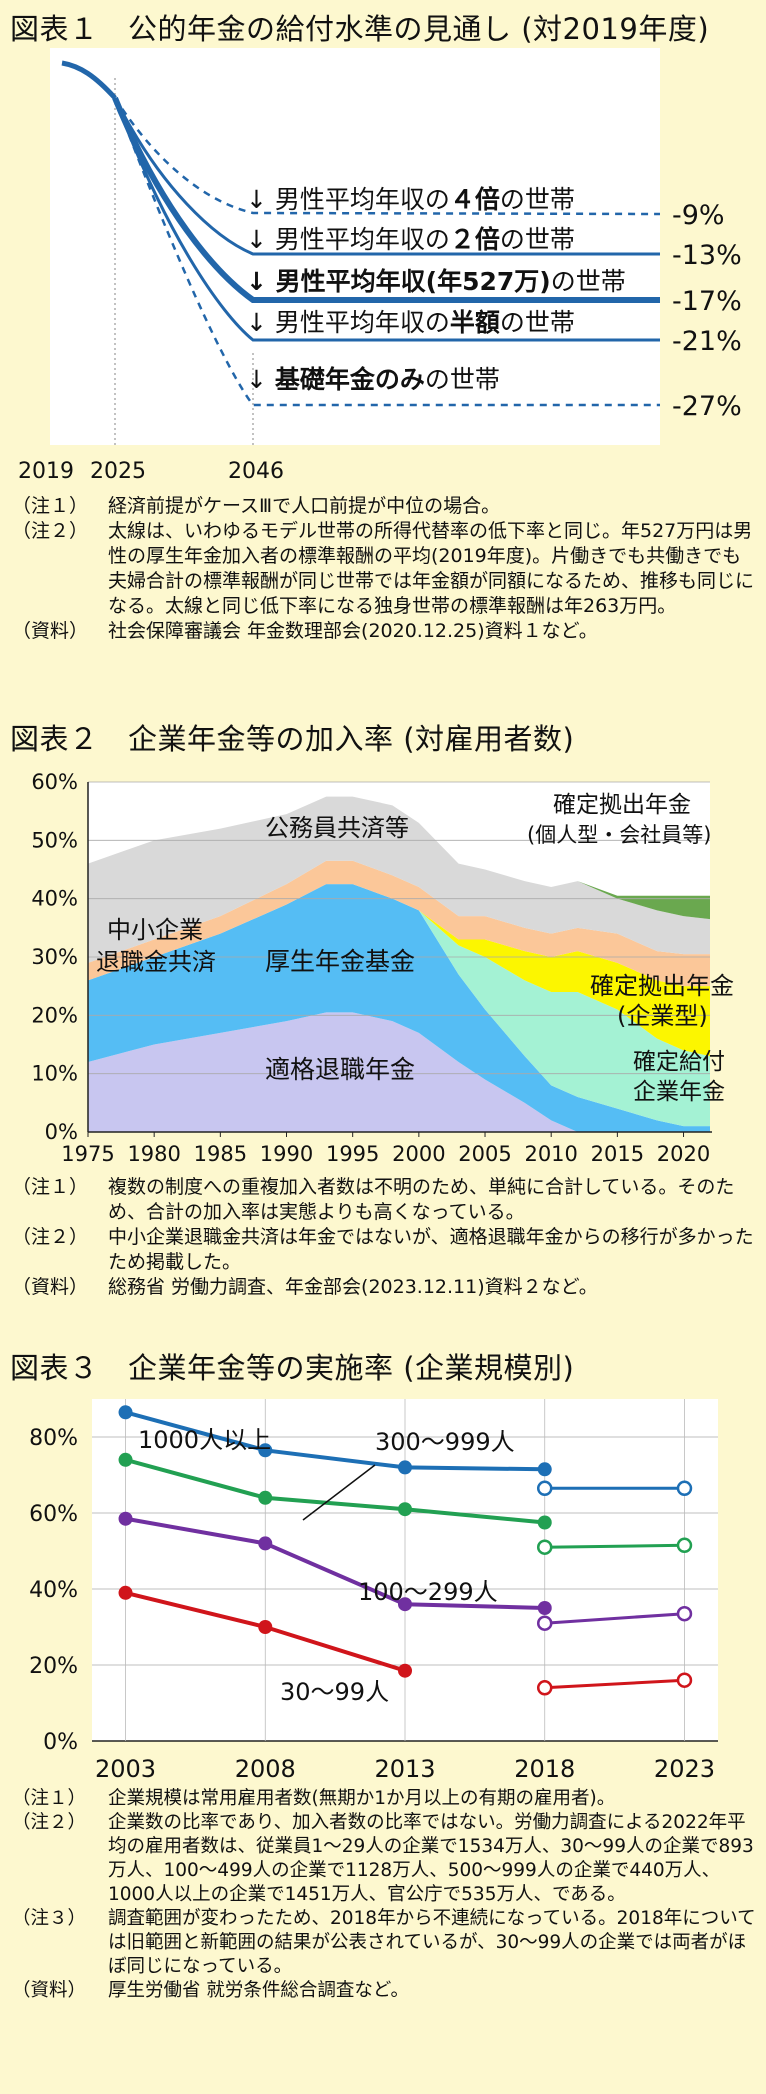  What do you see at coordinates (662, 986) in the screenshot?
I see `fig2-label-dc-corporate: 確定拠出年金` at bounding box center [662, 986].